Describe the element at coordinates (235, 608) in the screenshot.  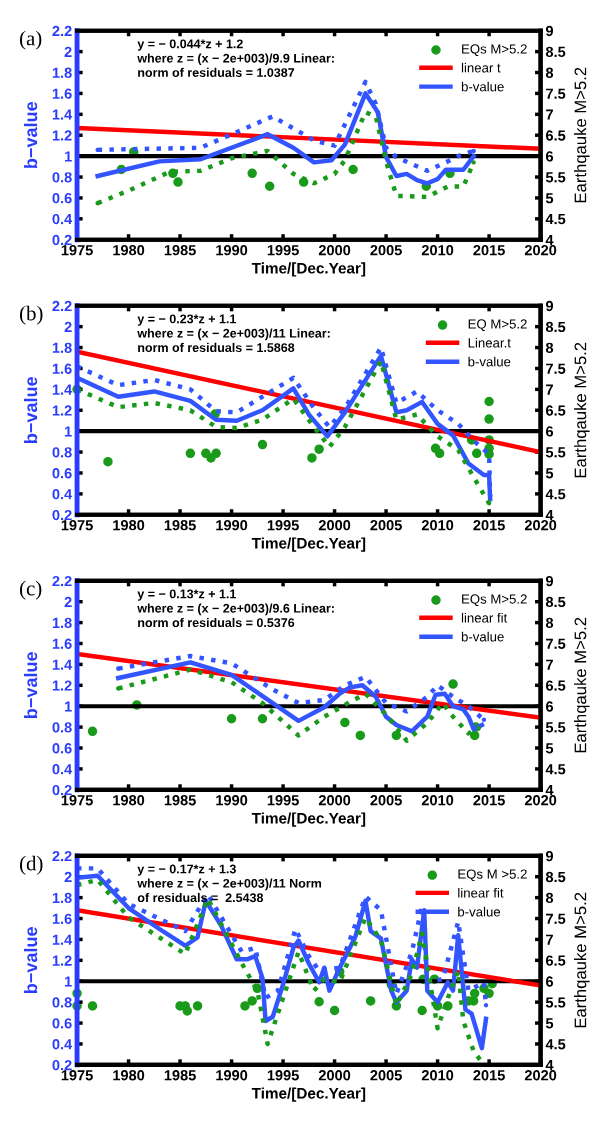
I see `annotation: y = − 0.13*z + 1.1 where z = (x − 2e+003)/9.6 Linear: norm of residuals = 0.5376` at that location.